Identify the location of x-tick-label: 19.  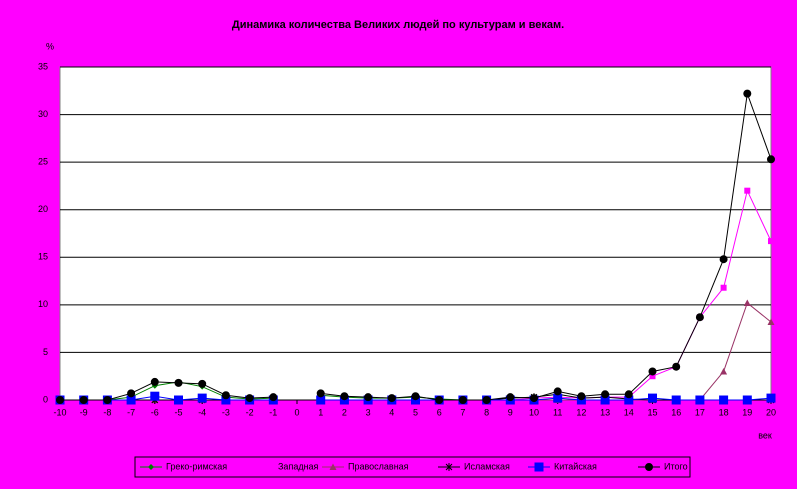
(747, 412).